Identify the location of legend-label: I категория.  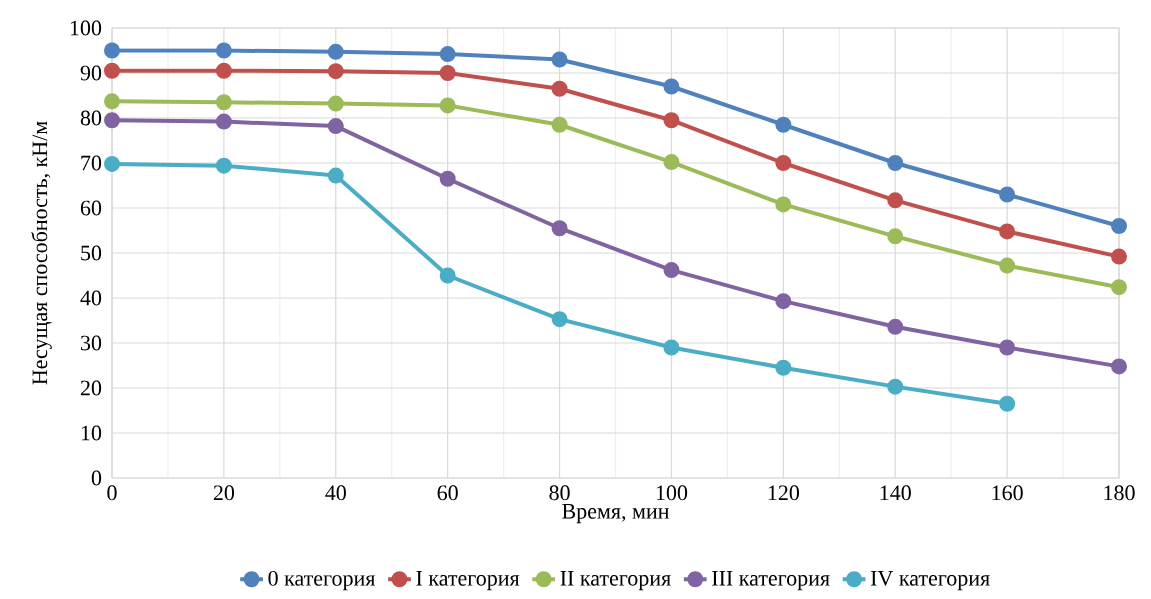
(468, 581).